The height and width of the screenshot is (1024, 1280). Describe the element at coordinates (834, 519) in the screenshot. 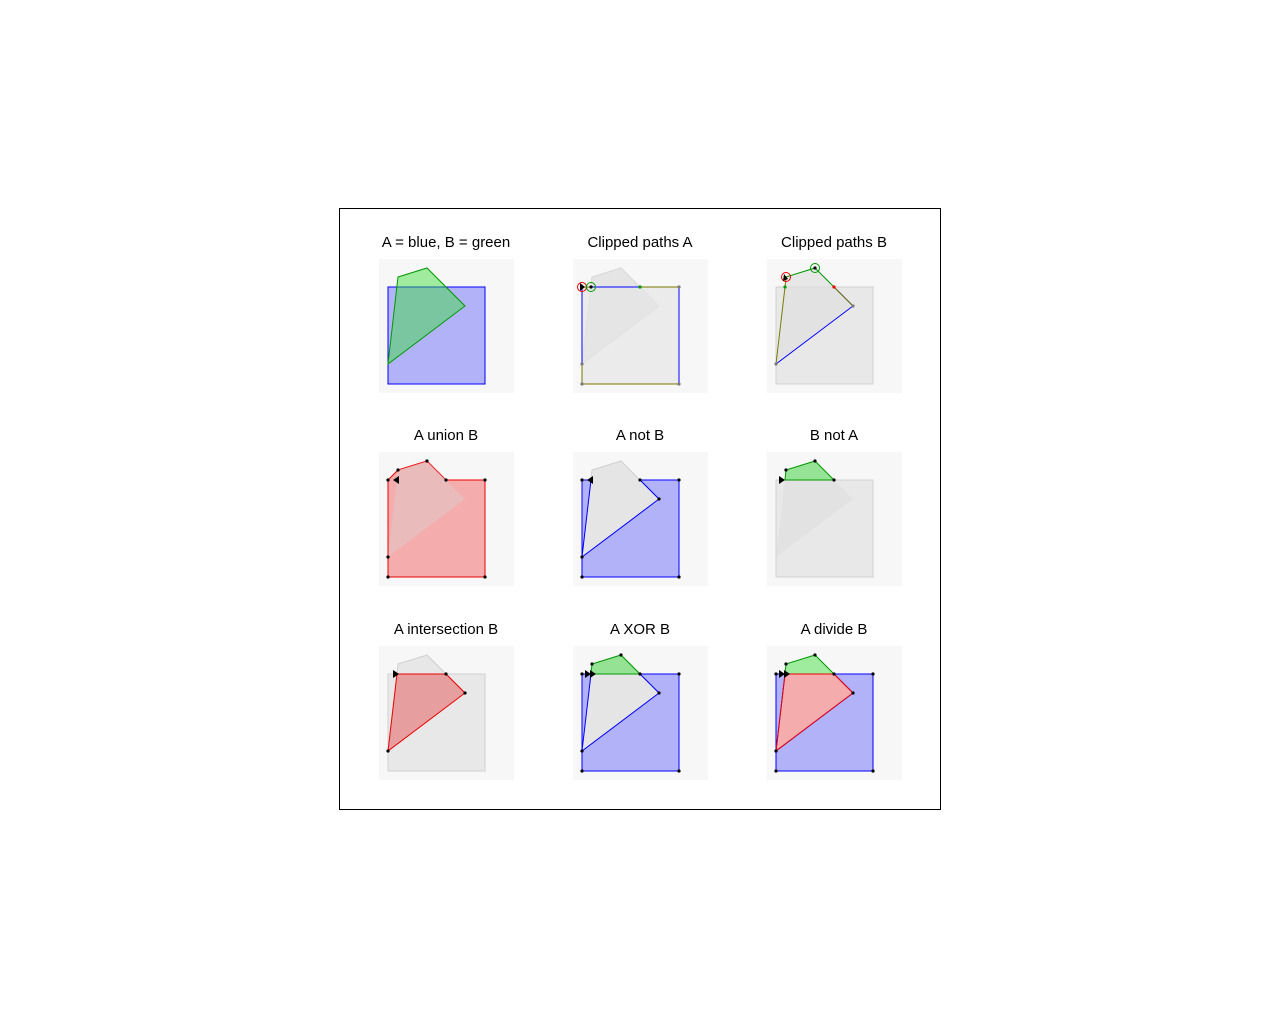

I see `panel-b-not-a-svg` at that location.